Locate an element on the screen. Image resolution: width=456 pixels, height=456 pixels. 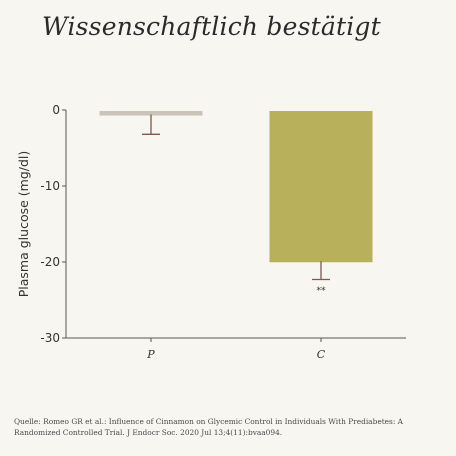
y-tick-label: -20 is located at coordinates (50, 262).